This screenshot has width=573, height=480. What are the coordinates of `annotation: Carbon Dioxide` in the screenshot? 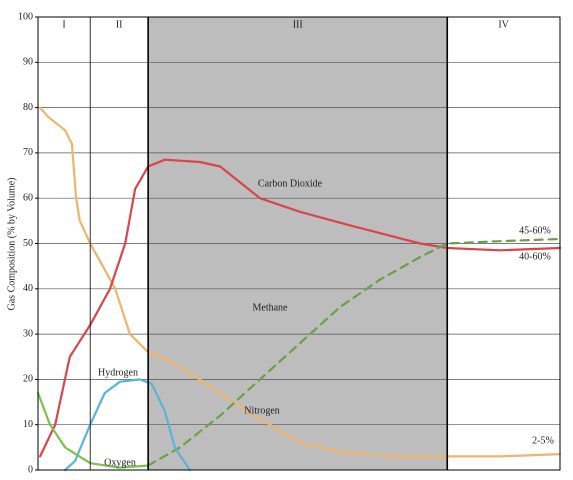 It's located at (290, 183).